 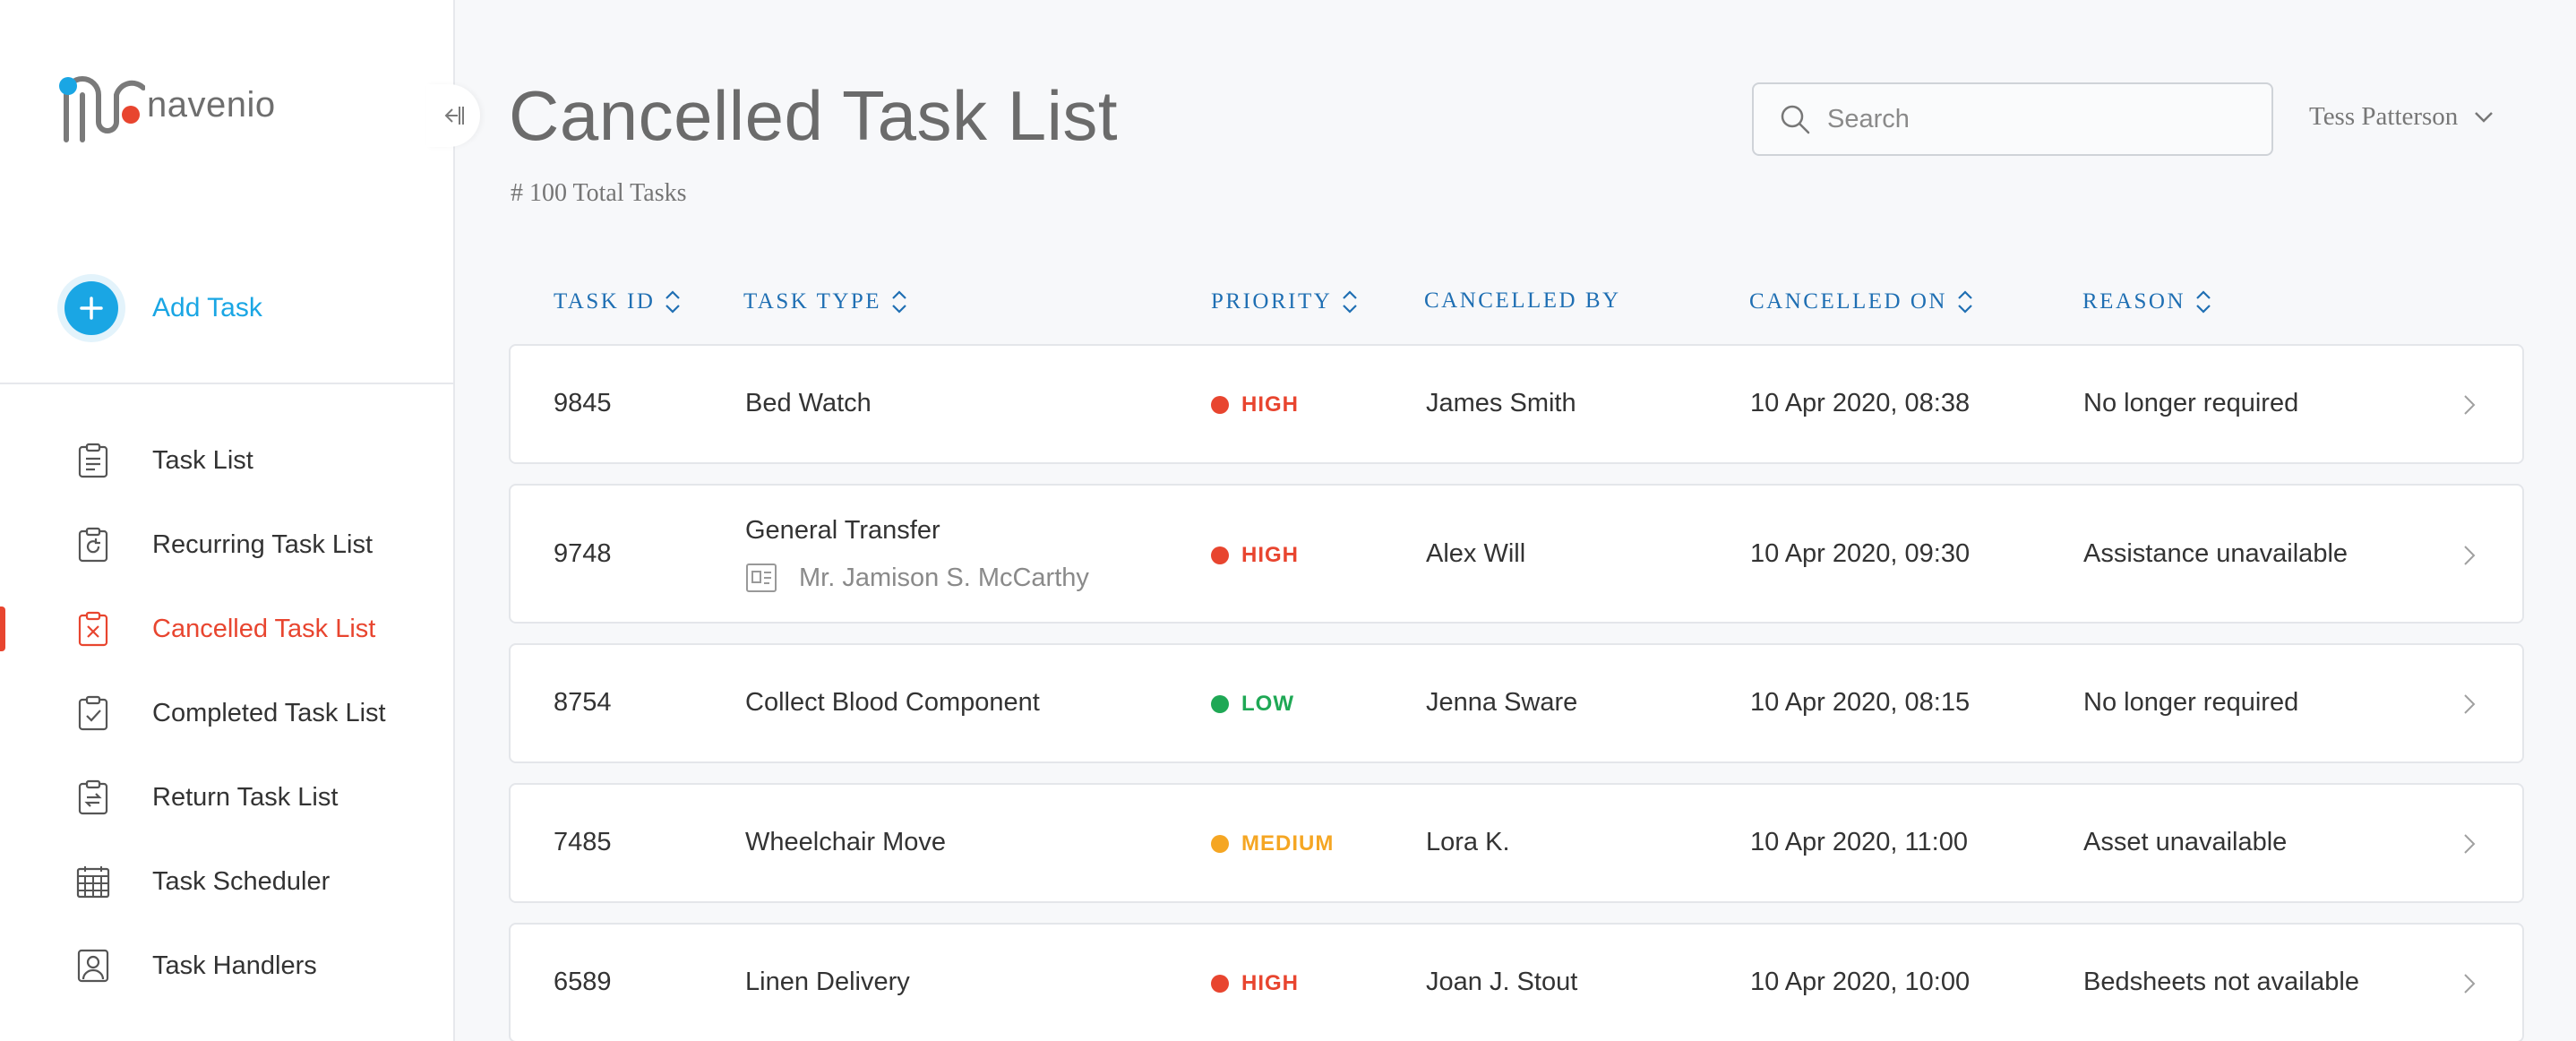 I want to click on column-header-reason: REASON, so click(x=2147, y=301).